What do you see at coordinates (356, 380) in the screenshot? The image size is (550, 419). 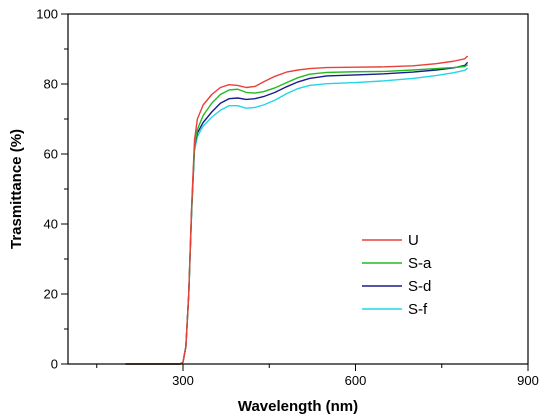 I see `x-tick-label: 600` at bounding box center [356, 380].